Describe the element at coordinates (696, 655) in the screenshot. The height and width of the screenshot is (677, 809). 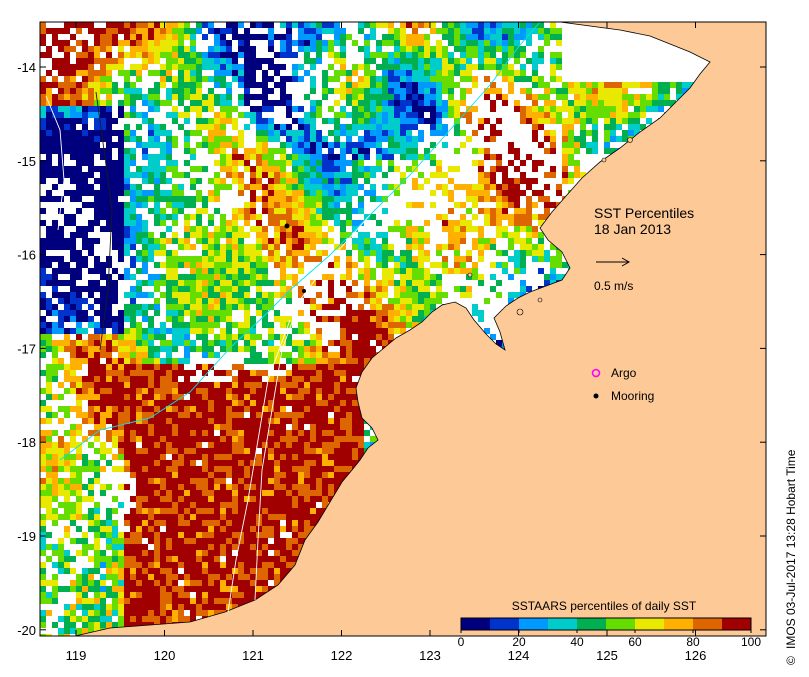
I see `x-tick-label: 126` at that location.